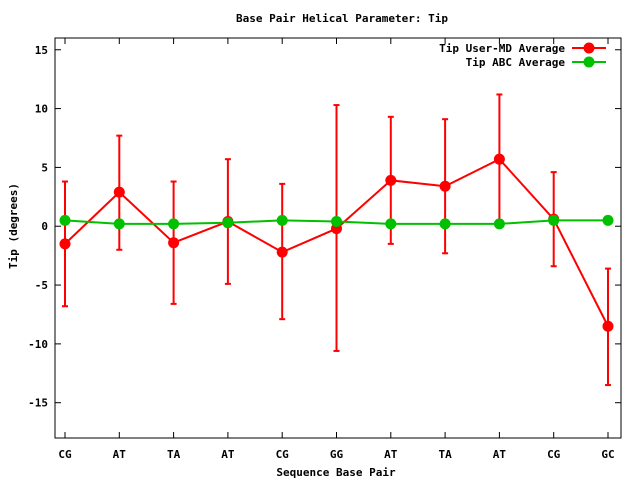  I want to click on y-tick-label: 10, so click(41, 109).